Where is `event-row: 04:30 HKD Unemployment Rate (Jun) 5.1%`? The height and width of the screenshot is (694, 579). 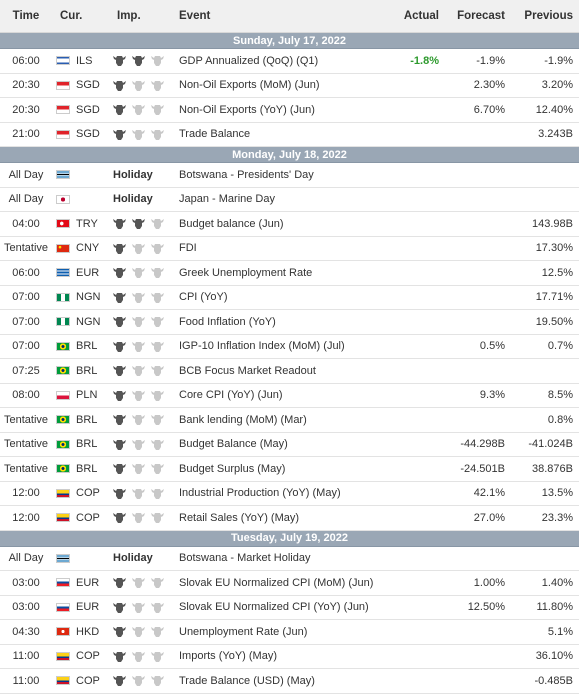 event-row: 04:30 HKD Unemployment Rate (Jun) 5.1% is located at coordinates (289, 632).